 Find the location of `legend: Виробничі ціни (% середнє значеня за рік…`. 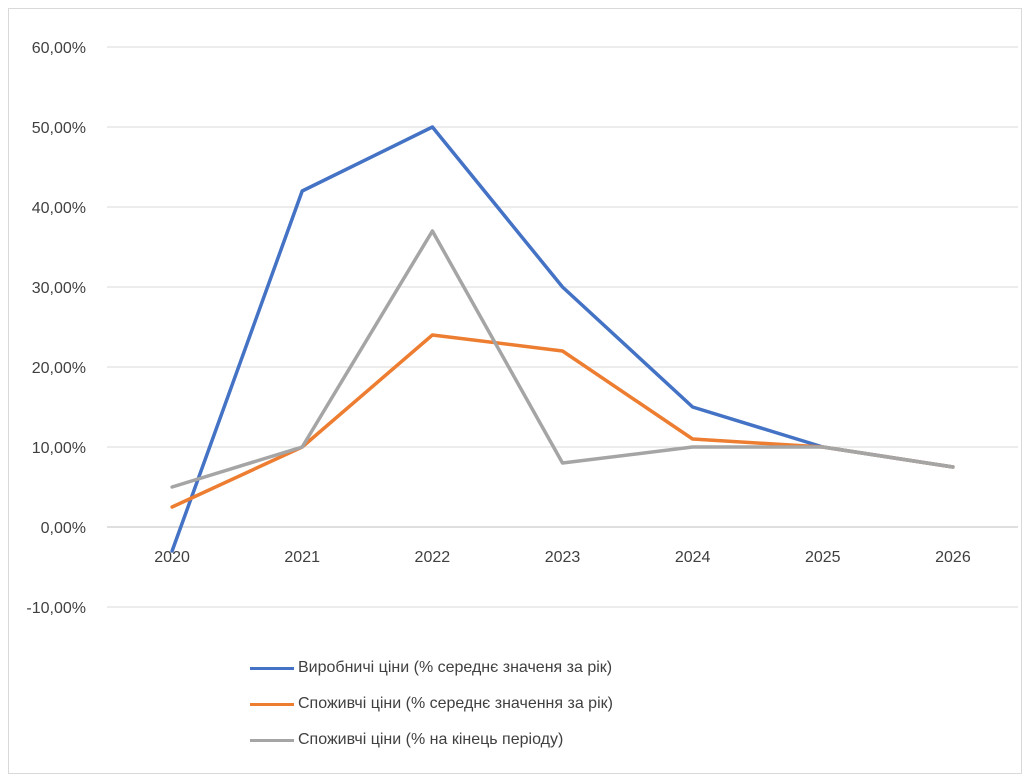

legend: Виробничі ціни (% середнє значеня за рік… is located at coordinates (431, 704).